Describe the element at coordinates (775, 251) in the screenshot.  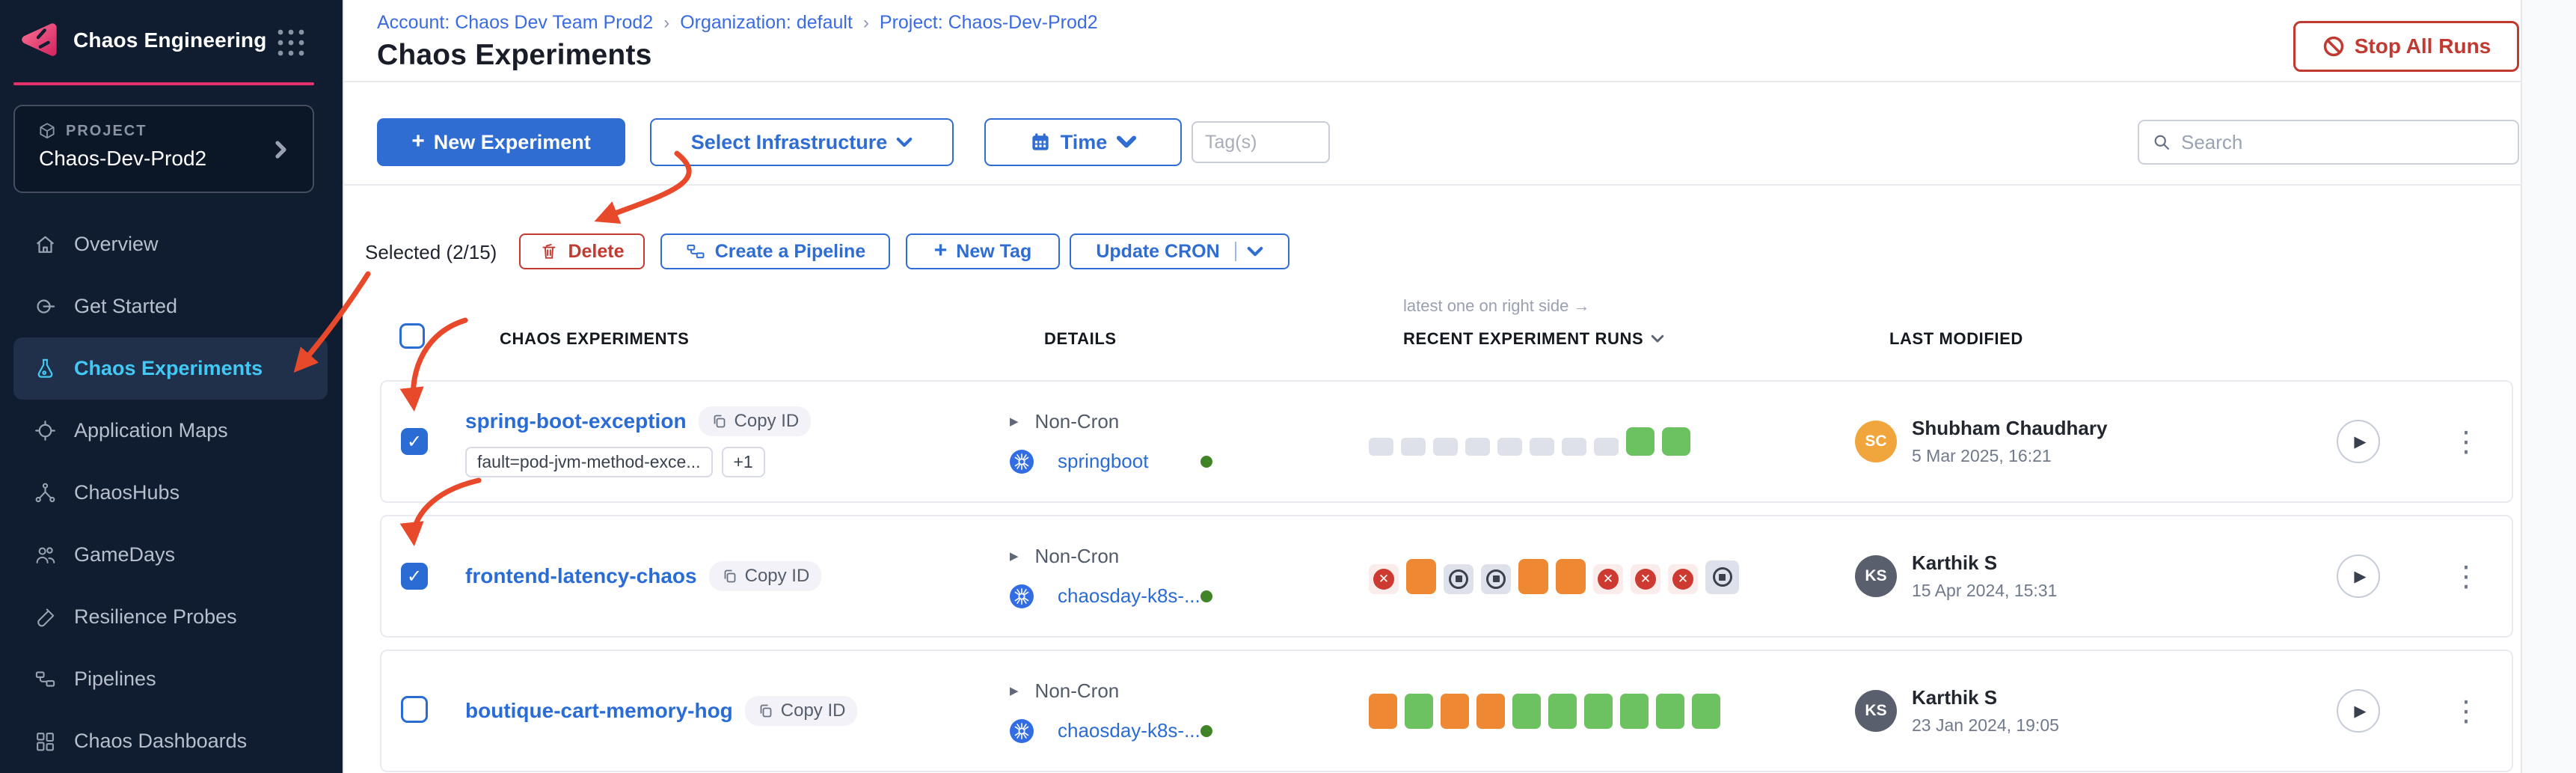
I see `create-pipeline-button: Create a Pipeline` at that location.